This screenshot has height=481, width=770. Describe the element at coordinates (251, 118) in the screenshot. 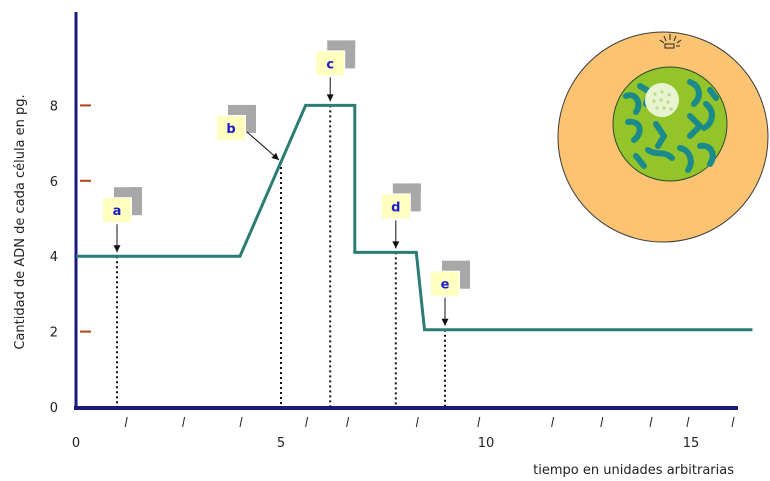

I see `marker-b-shadow-side` at that location.